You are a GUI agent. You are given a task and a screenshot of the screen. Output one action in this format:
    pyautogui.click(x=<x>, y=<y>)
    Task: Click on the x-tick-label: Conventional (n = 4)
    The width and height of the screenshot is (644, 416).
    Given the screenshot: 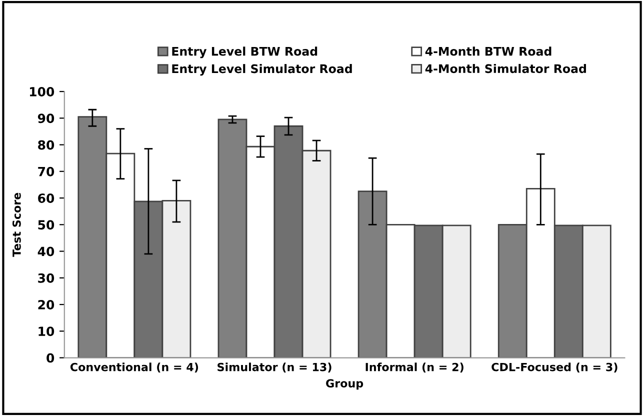 What is the action you would take?
    pyautogui.click(x=134, y=367)
    